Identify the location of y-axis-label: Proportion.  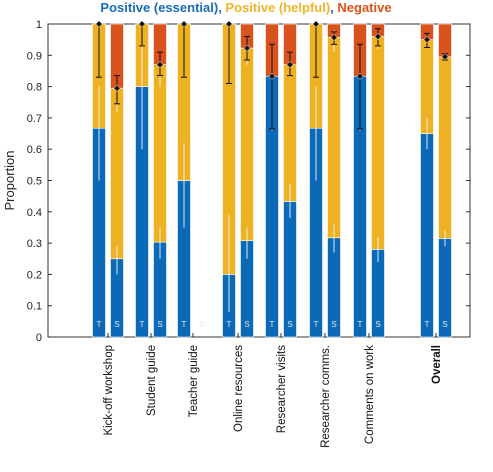
(9, 181).